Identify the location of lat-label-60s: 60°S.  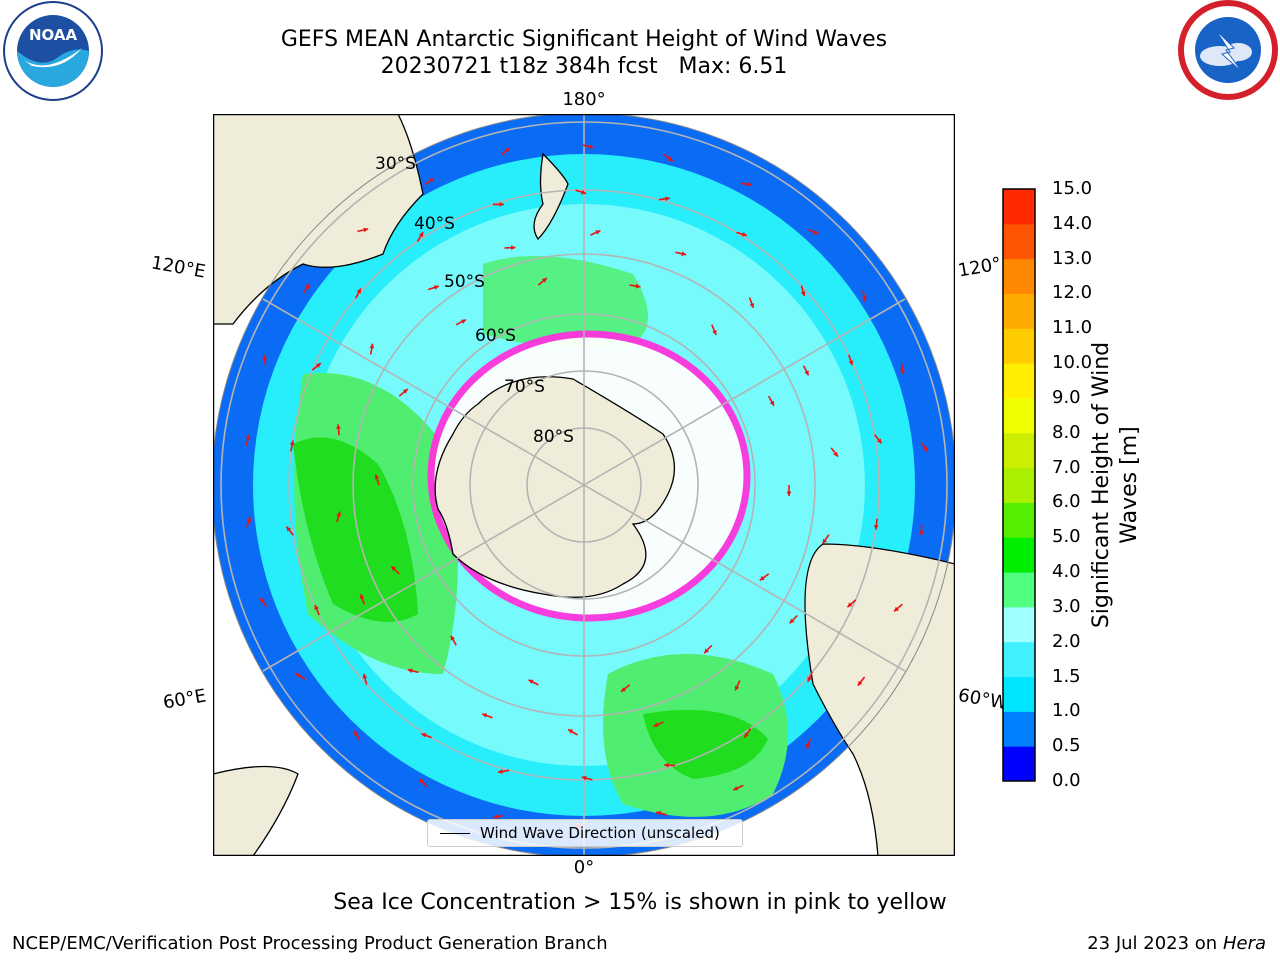
(495, 336).